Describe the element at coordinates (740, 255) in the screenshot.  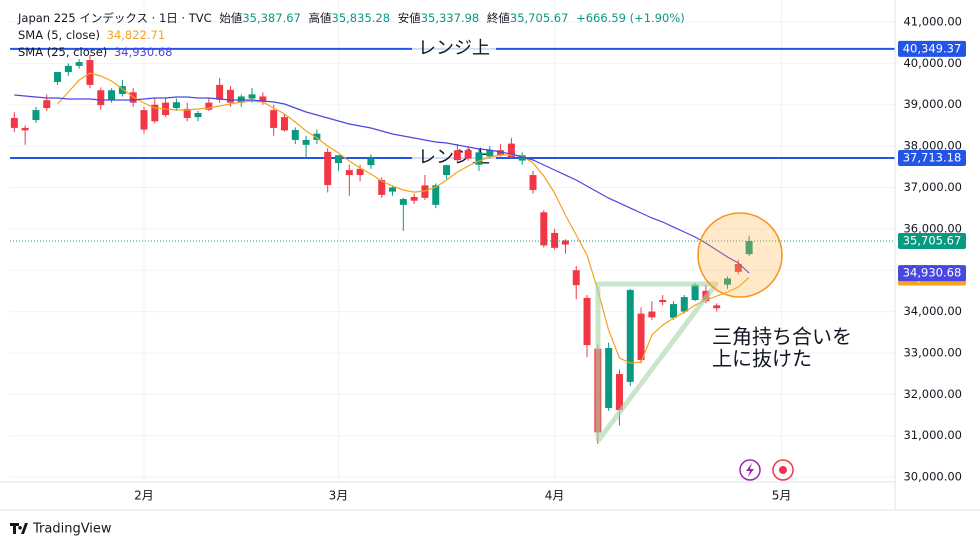
I see `circle-drawing` at that location.